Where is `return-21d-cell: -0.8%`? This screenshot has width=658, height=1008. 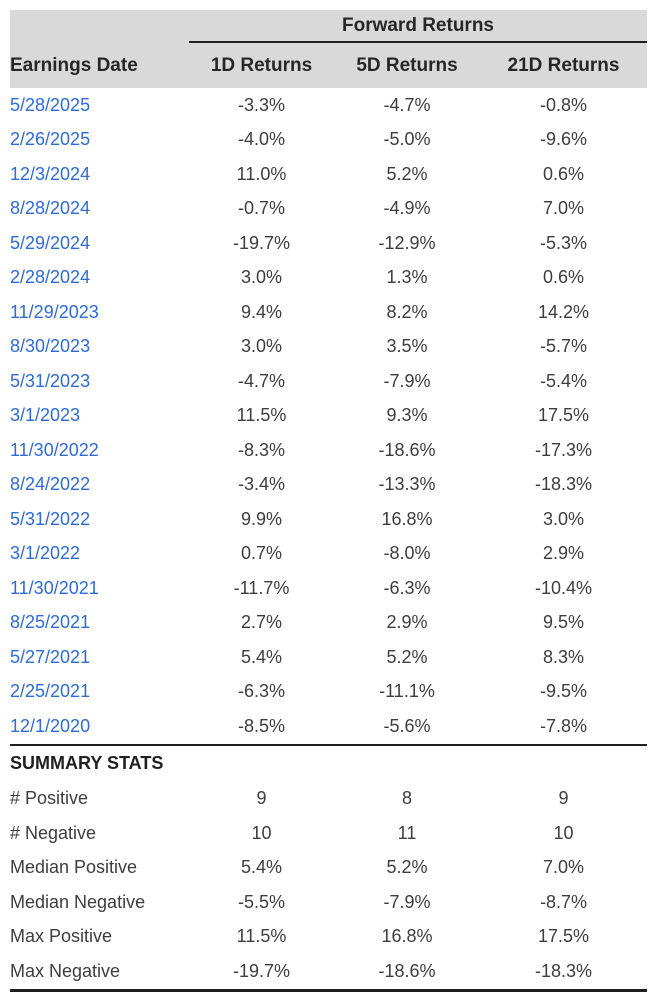
return-21d-cell: -0.8% is located at coordinates (563, 104).